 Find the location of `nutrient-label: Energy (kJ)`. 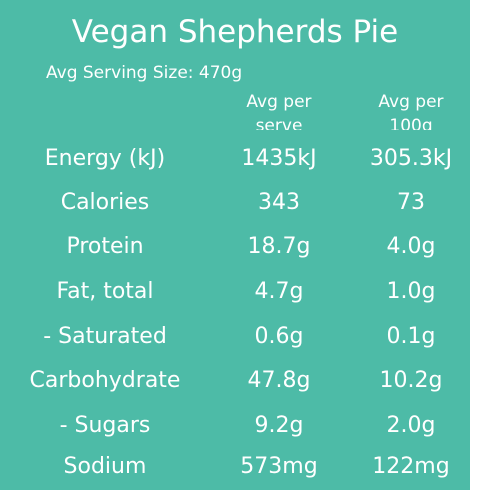

nutrient-label: Energy (kJ) is located at coordinates (105, 158).